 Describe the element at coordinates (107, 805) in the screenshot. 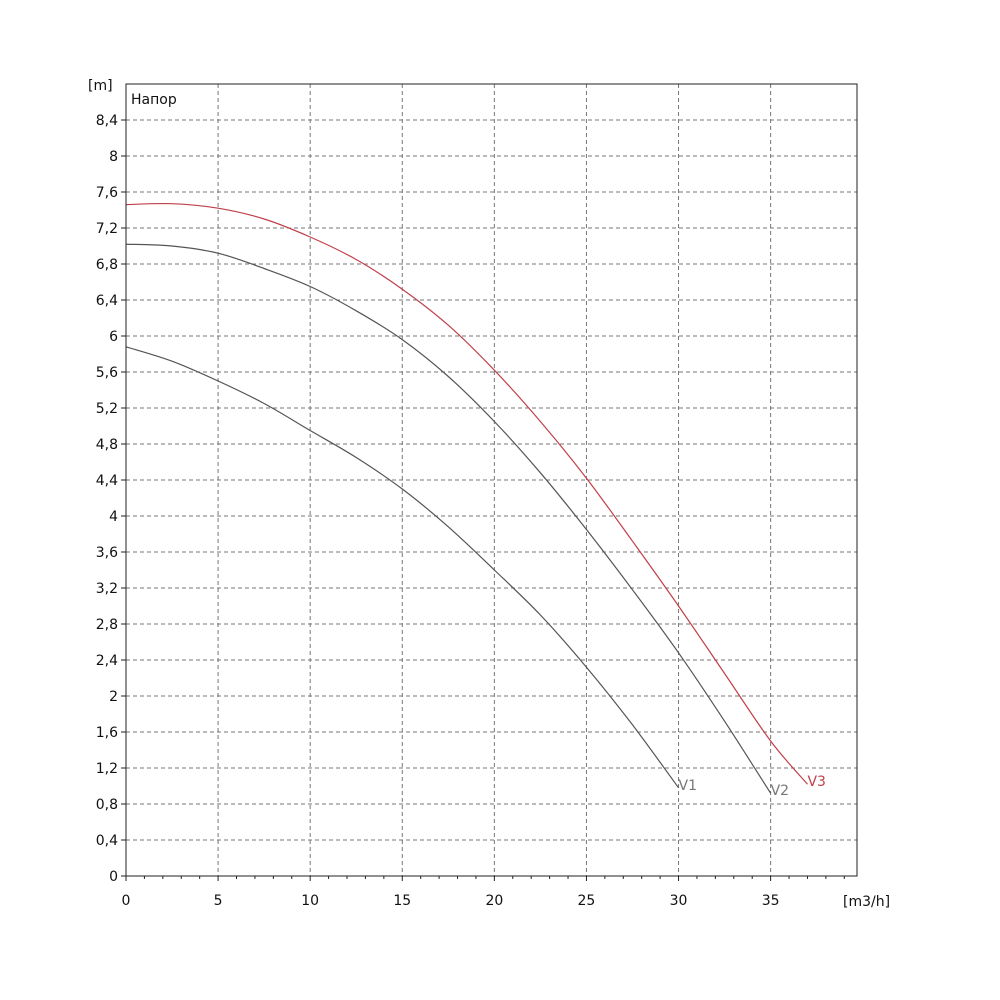

I see `y-tick-label: 0,8` at that location.